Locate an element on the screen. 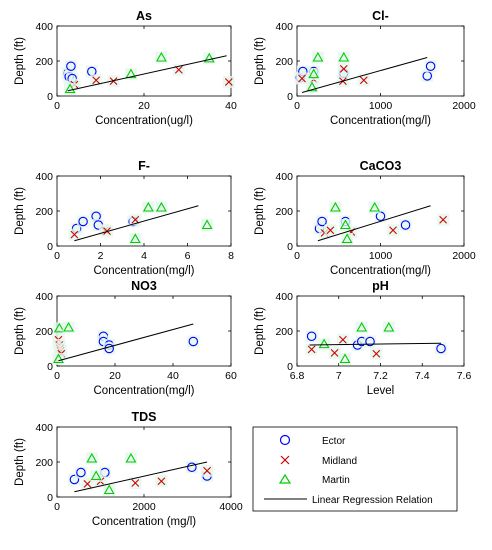 This screenshot has height=550, width=492. x-tick-label: 4000 is located at coordinates (231, 507).